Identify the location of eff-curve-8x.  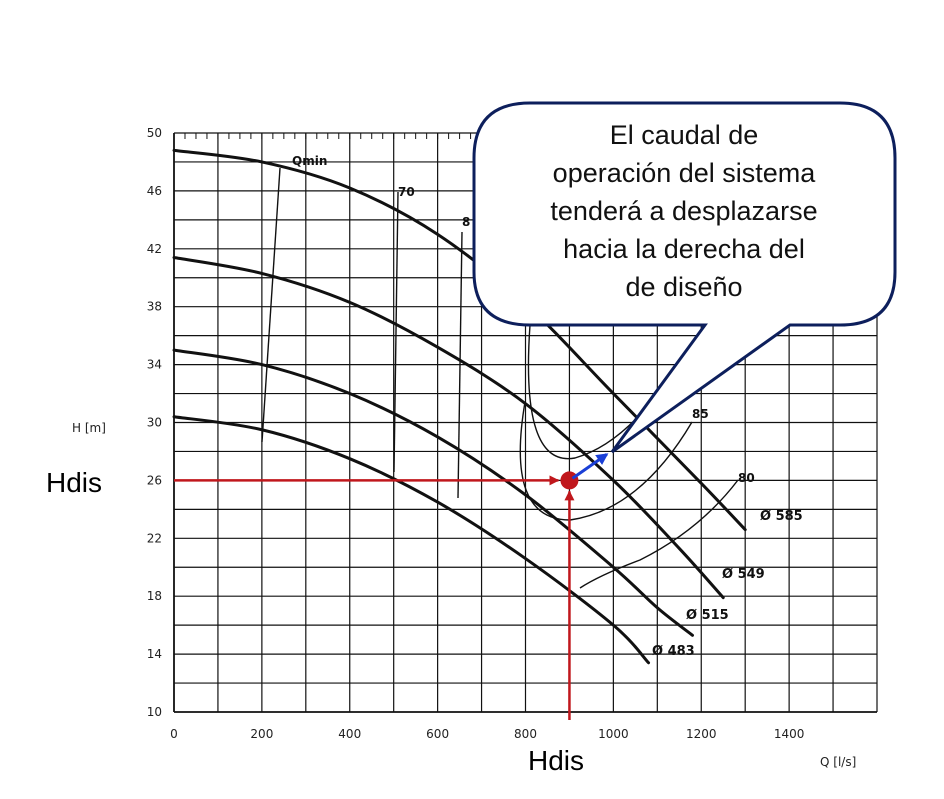
(460, 365).